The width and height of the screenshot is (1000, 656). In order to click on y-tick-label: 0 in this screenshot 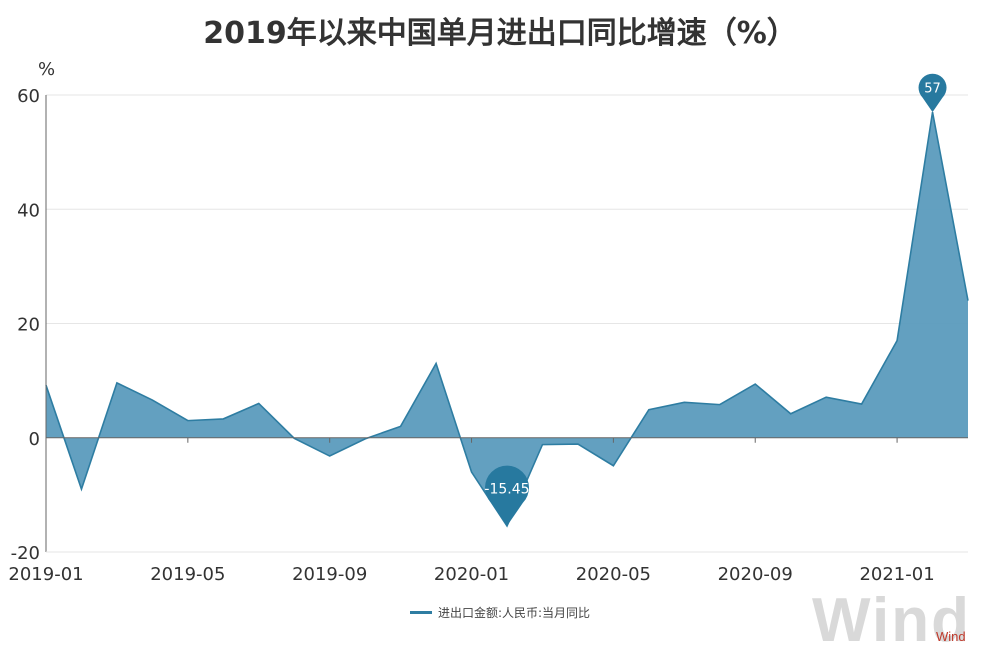, I will do `click(34, 439)`.